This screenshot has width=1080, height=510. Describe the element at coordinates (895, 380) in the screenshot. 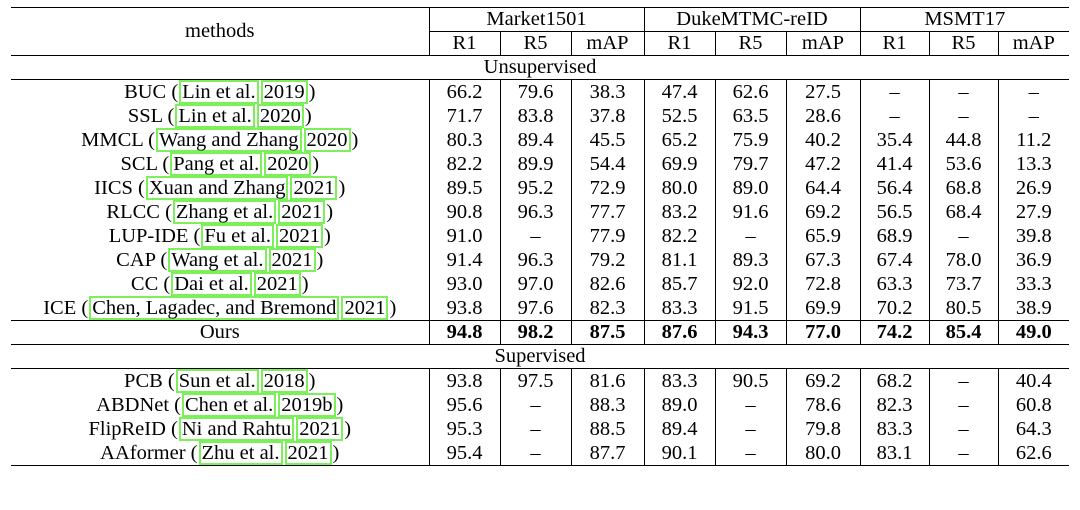

I see `metric-value-cell: 68.2` at that location.